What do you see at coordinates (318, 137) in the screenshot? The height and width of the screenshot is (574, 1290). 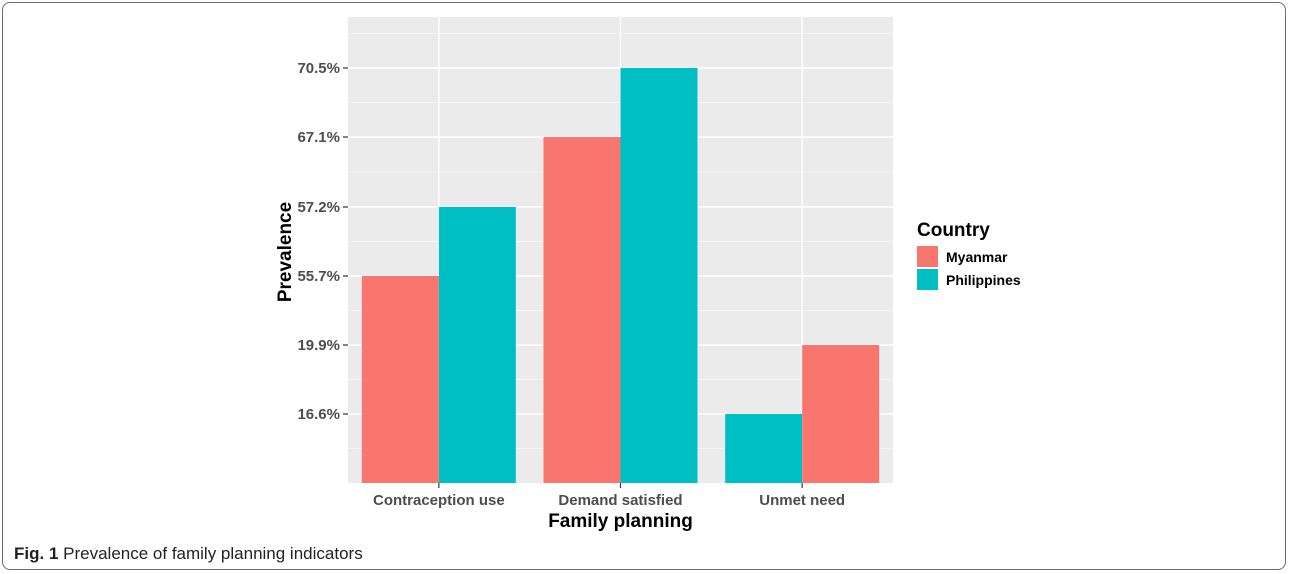 I see `y-tick-label: 67.1%` at bounding box center [318, 137].